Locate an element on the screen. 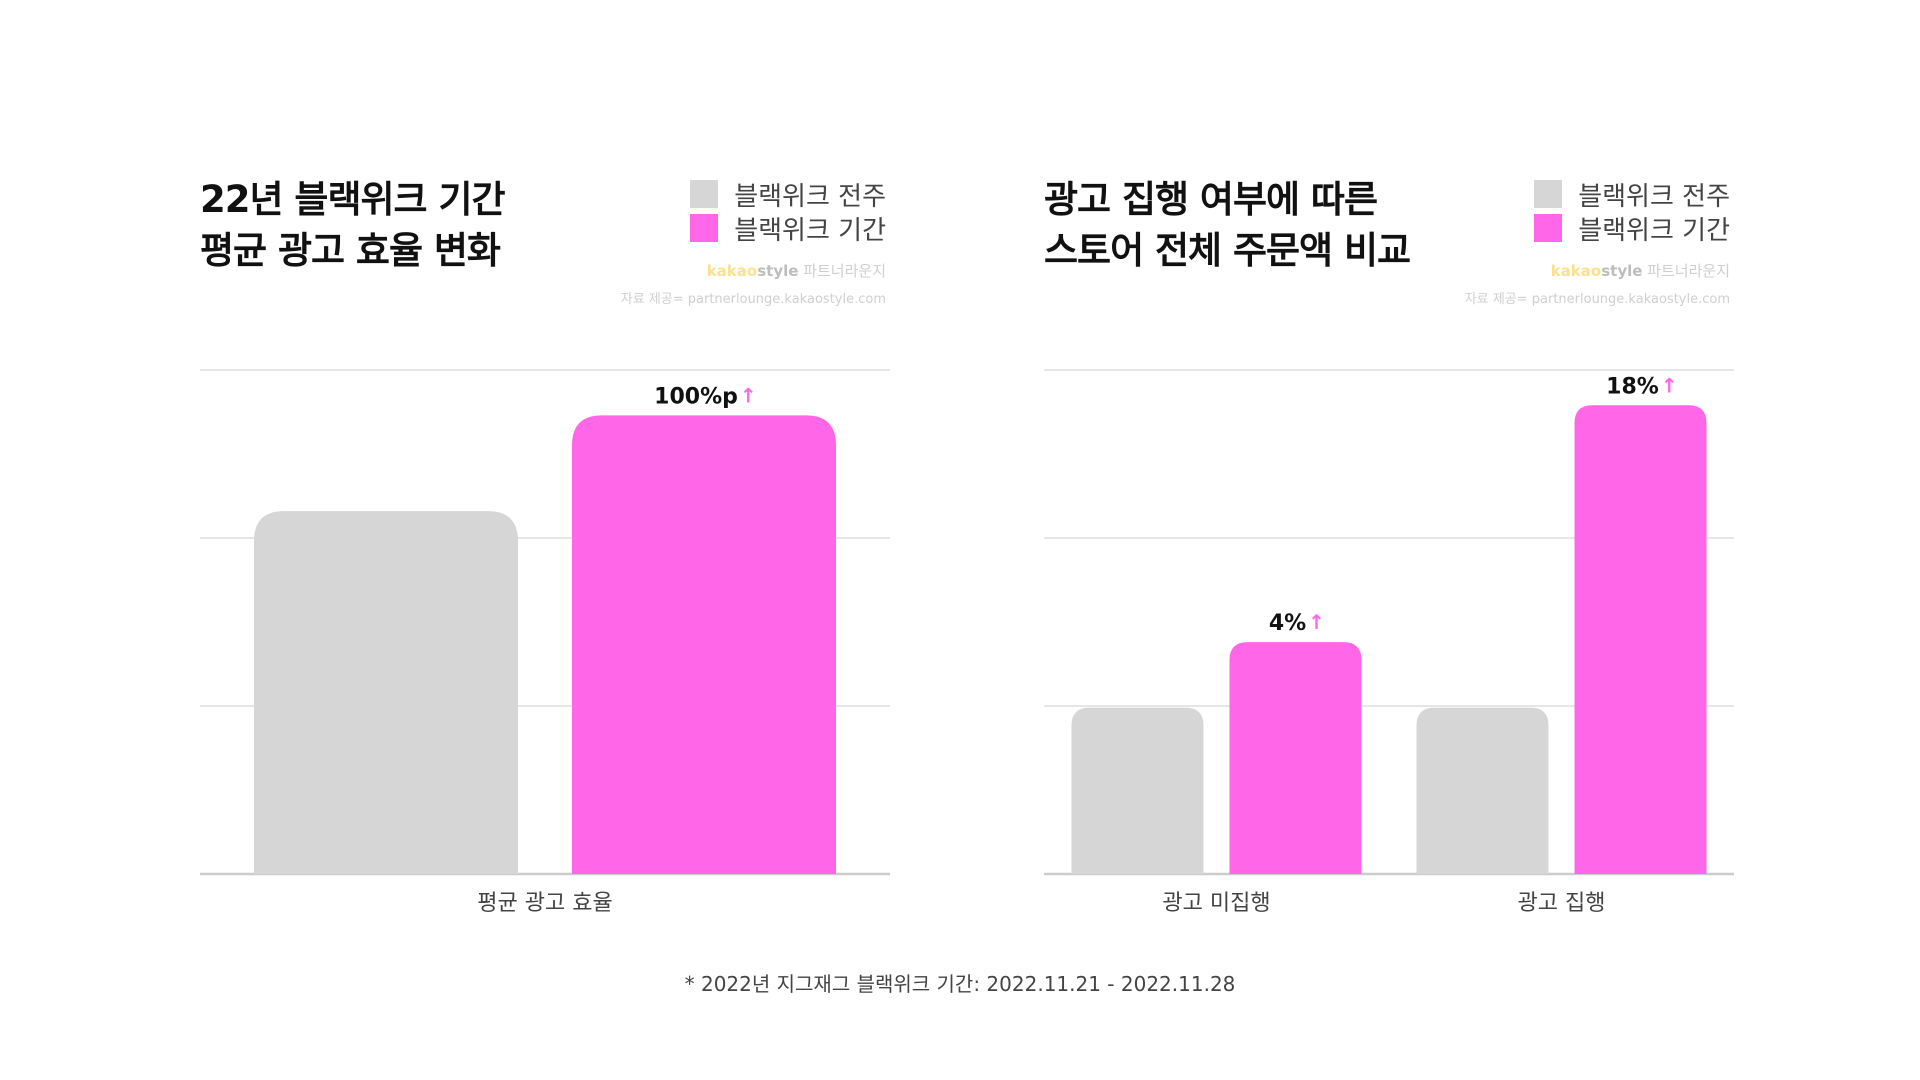  x-tick-label: 광고 집행 is located at coordinates (1562, 903).